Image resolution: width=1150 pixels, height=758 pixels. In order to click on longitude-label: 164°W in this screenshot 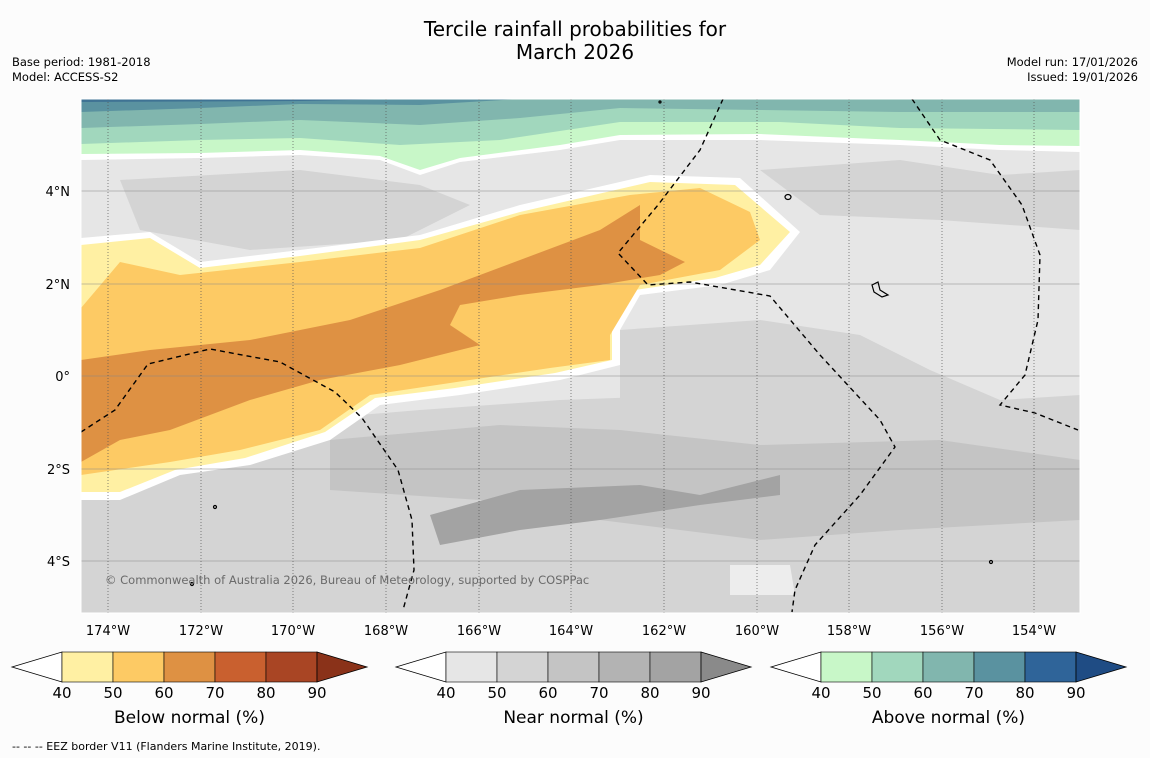, I will do `click(571, 631)`.